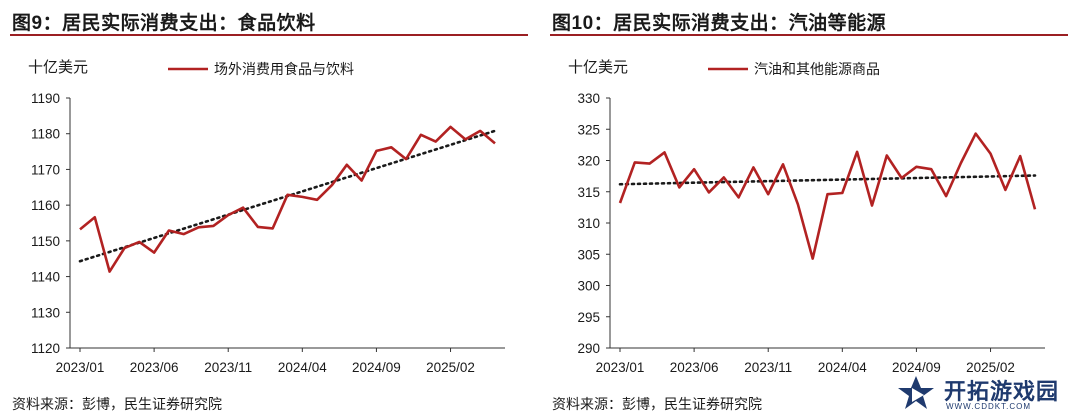 The height and width of the screenshot is (418, 1080). I want to click on y-tick-label: 1160, so click(45, 205).